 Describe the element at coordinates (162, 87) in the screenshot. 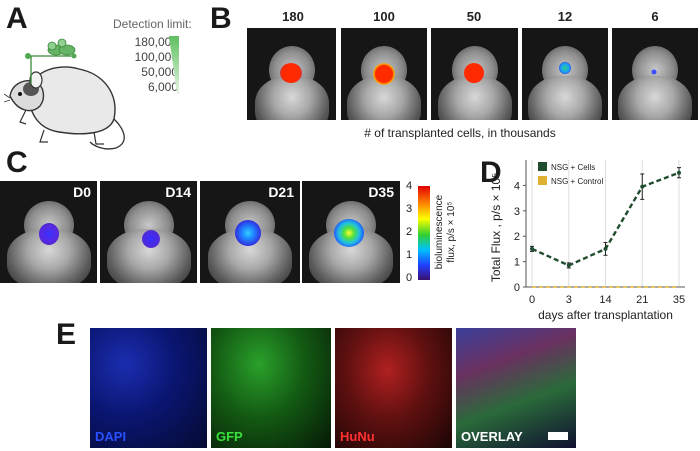

I see `detection-value: 6,000` at that location.